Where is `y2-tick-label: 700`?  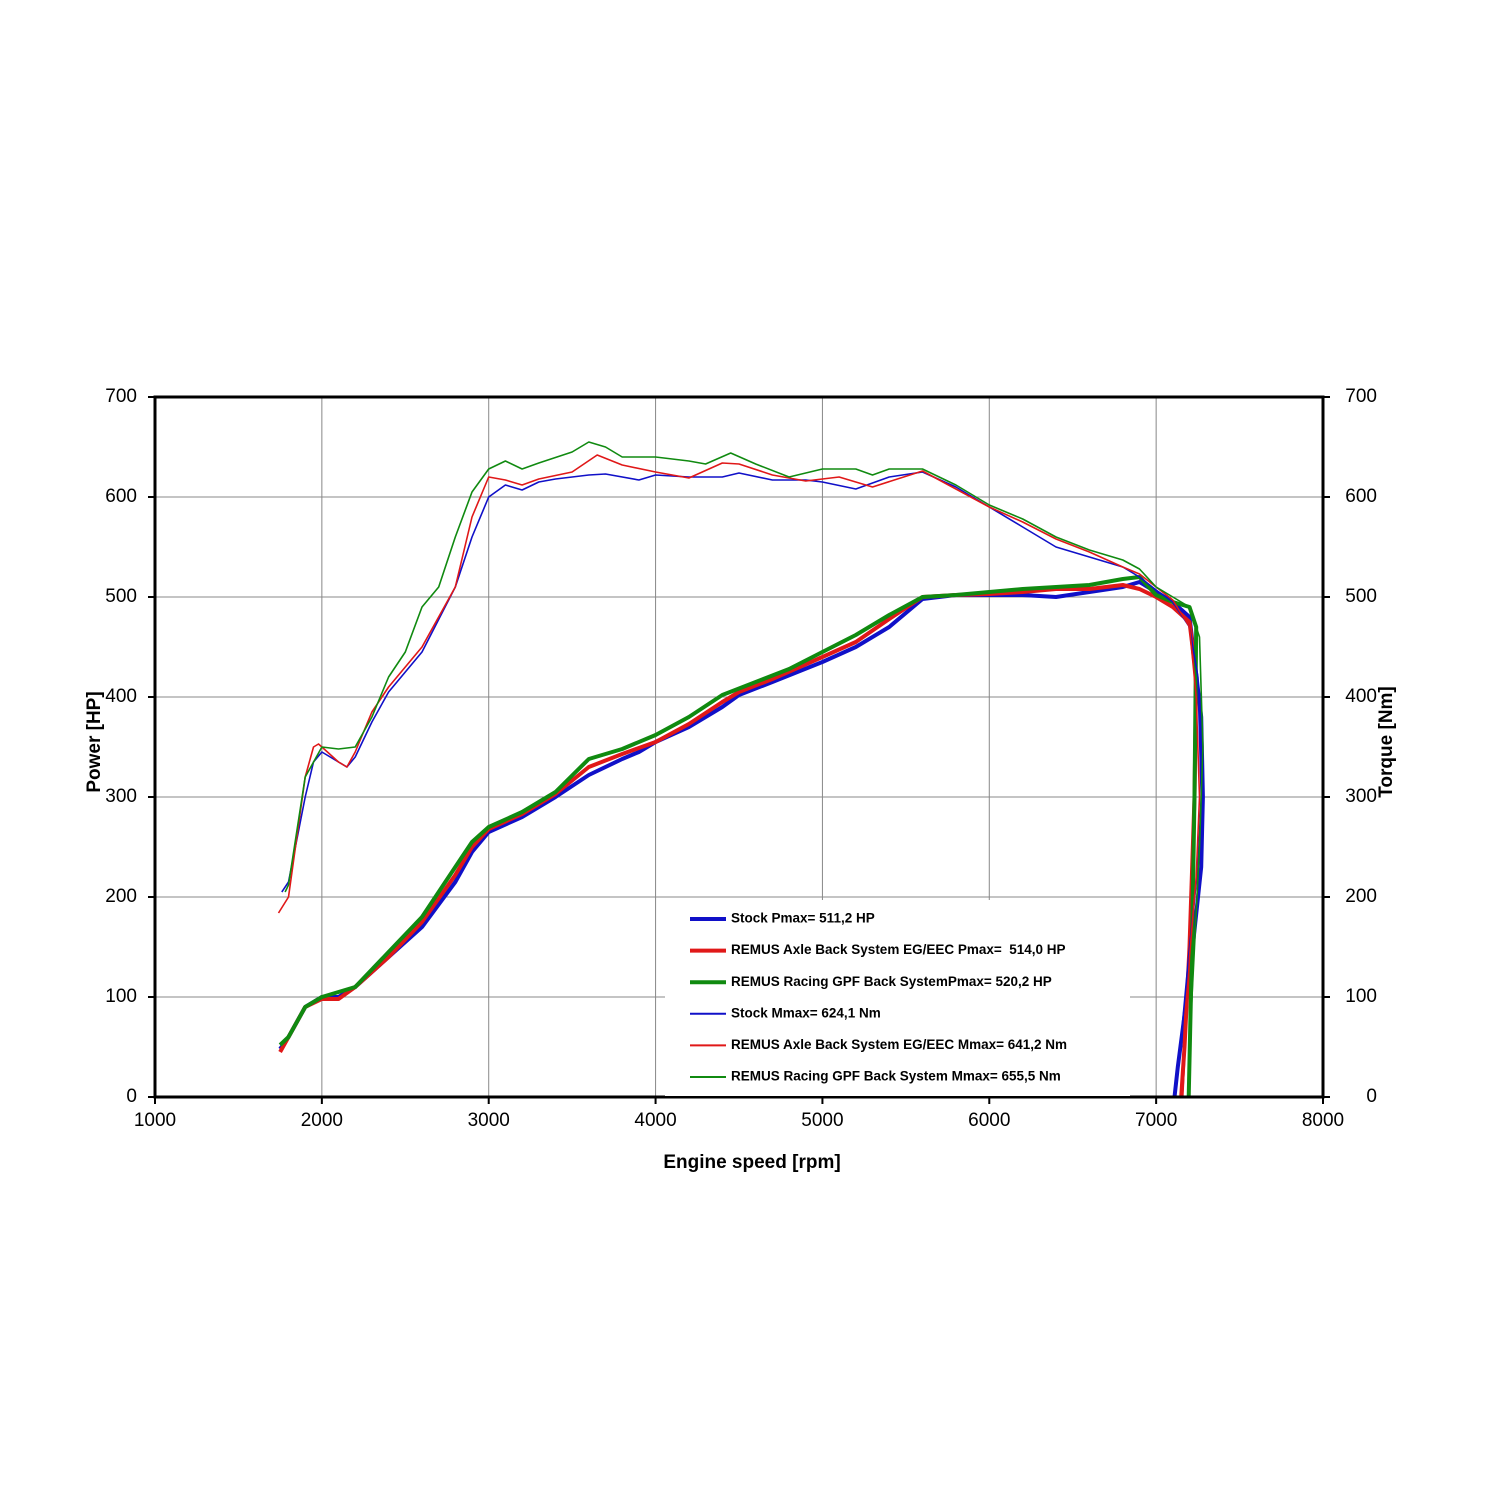 y2-tick-label: 700 is located at coordinates (1361, 396).